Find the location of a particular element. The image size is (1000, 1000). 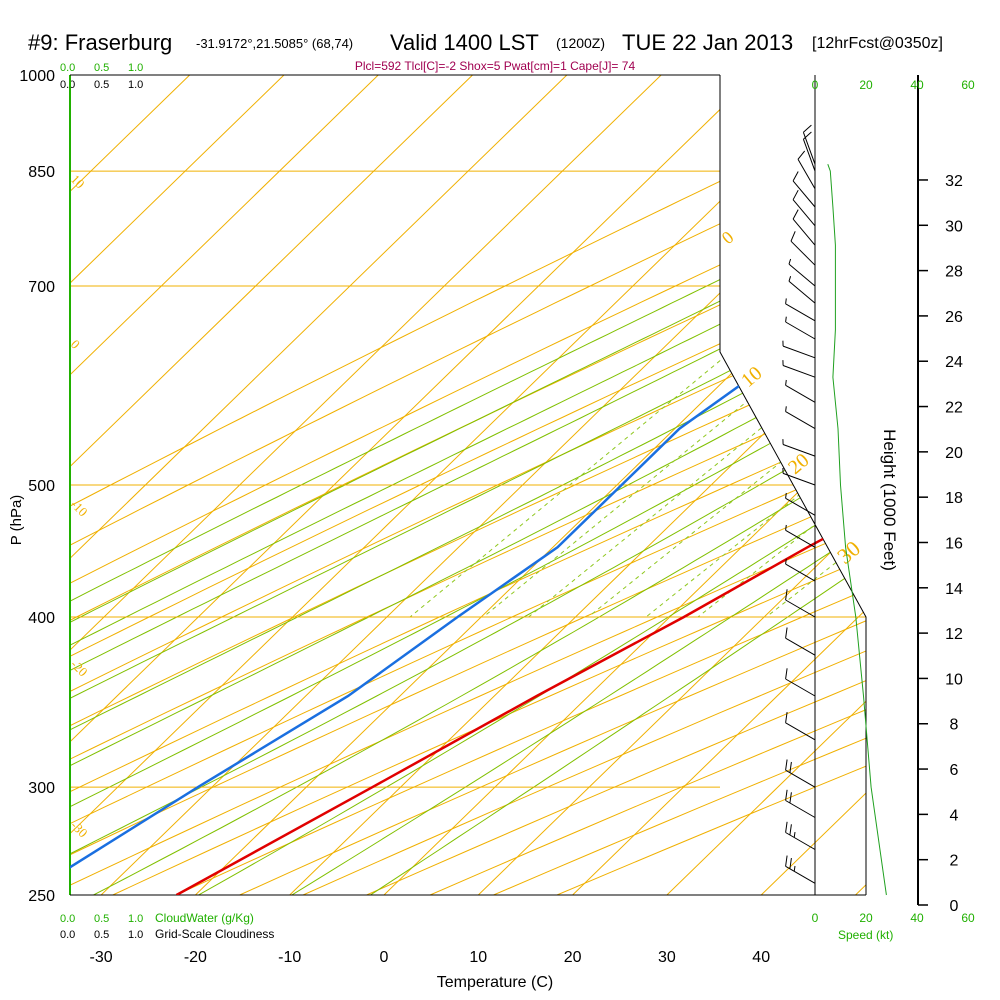

cloud-top-ticks: 0.0 0.5 1.0 0.0 0.5 1.0 is located at coordinates (101, 76).